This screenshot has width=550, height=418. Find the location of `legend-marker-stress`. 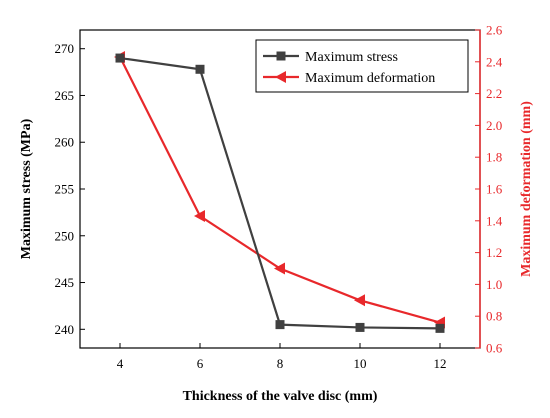

legend-marker-stress is located at coordinates (281, 56).